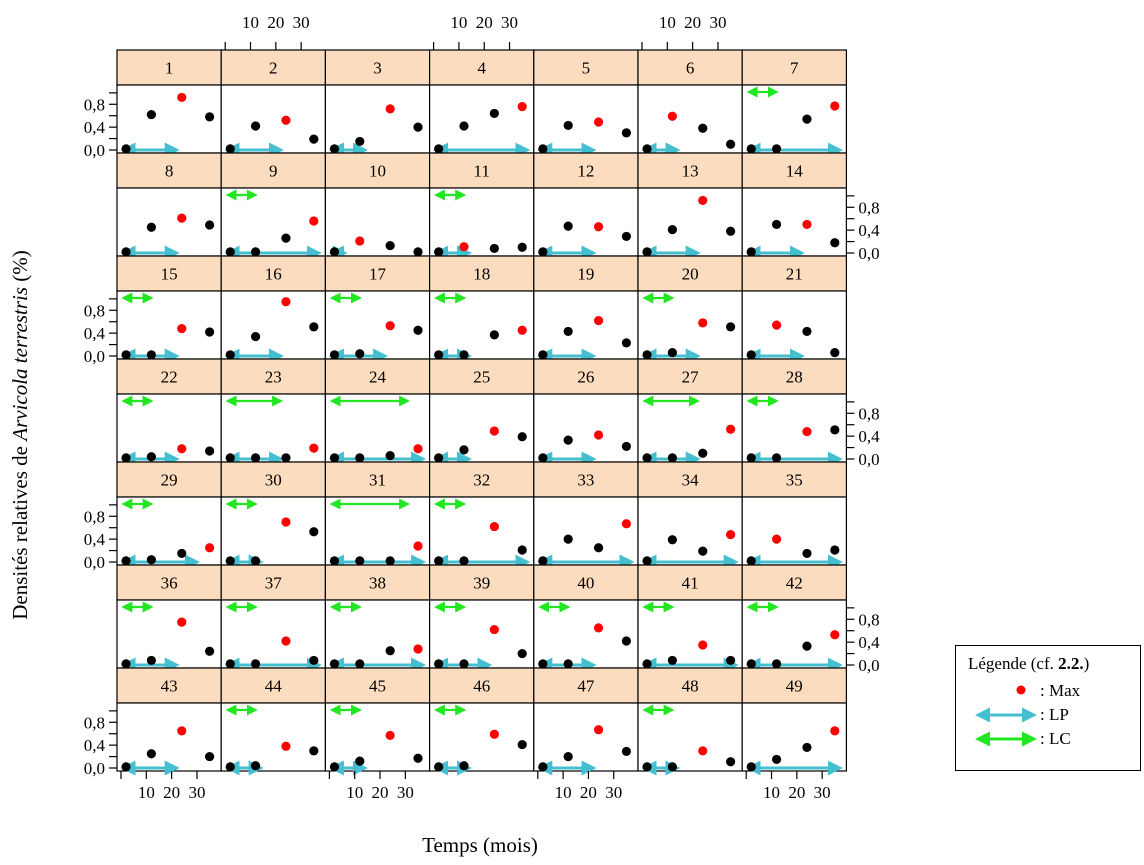  I want to click on lp-arrow-icon, so click(1006, 715).